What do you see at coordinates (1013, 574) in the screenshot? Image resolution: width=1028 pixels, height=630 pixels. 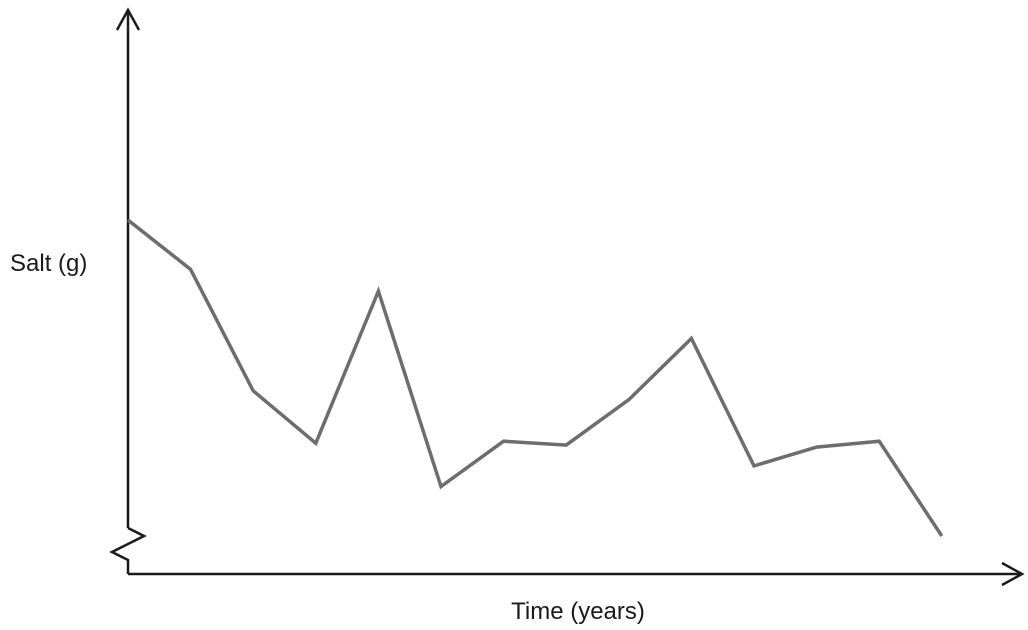 I see `x-axis-arrow` at bounding box center [1013, 574].